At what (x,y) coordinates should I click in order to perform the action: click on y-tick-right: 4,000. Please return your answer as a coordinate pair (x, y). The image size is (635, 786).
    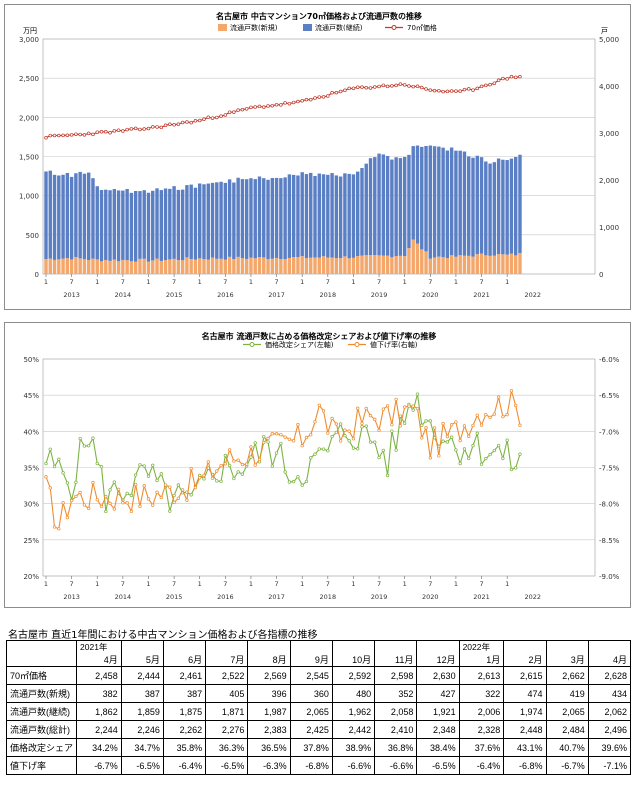
    Looking at the image, I should click on (609, 87).